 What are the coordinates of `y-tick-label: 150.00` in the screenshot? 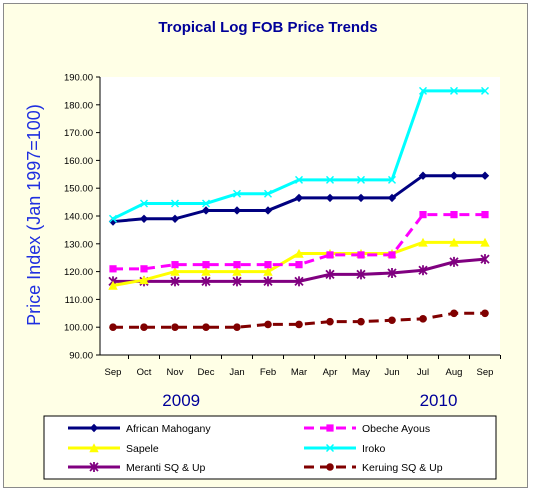 It's located at (78, 189).